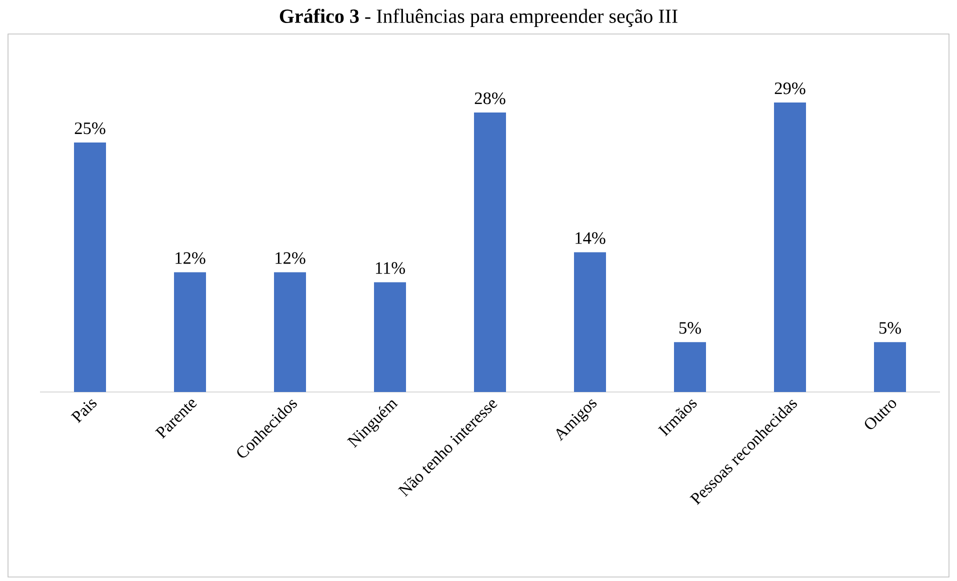 This screenshot has height=581, width=957. Describe the element at coordinates (390, 268) in the screenshot. I see `data-label: 11%` at that location.